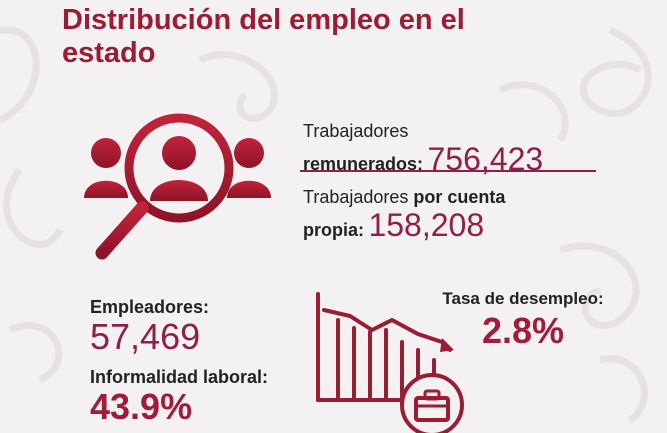  Describe the element at coordinates (426, 225) in the screenshot. I see `cuenta-propia-value: 158,208` at that location.